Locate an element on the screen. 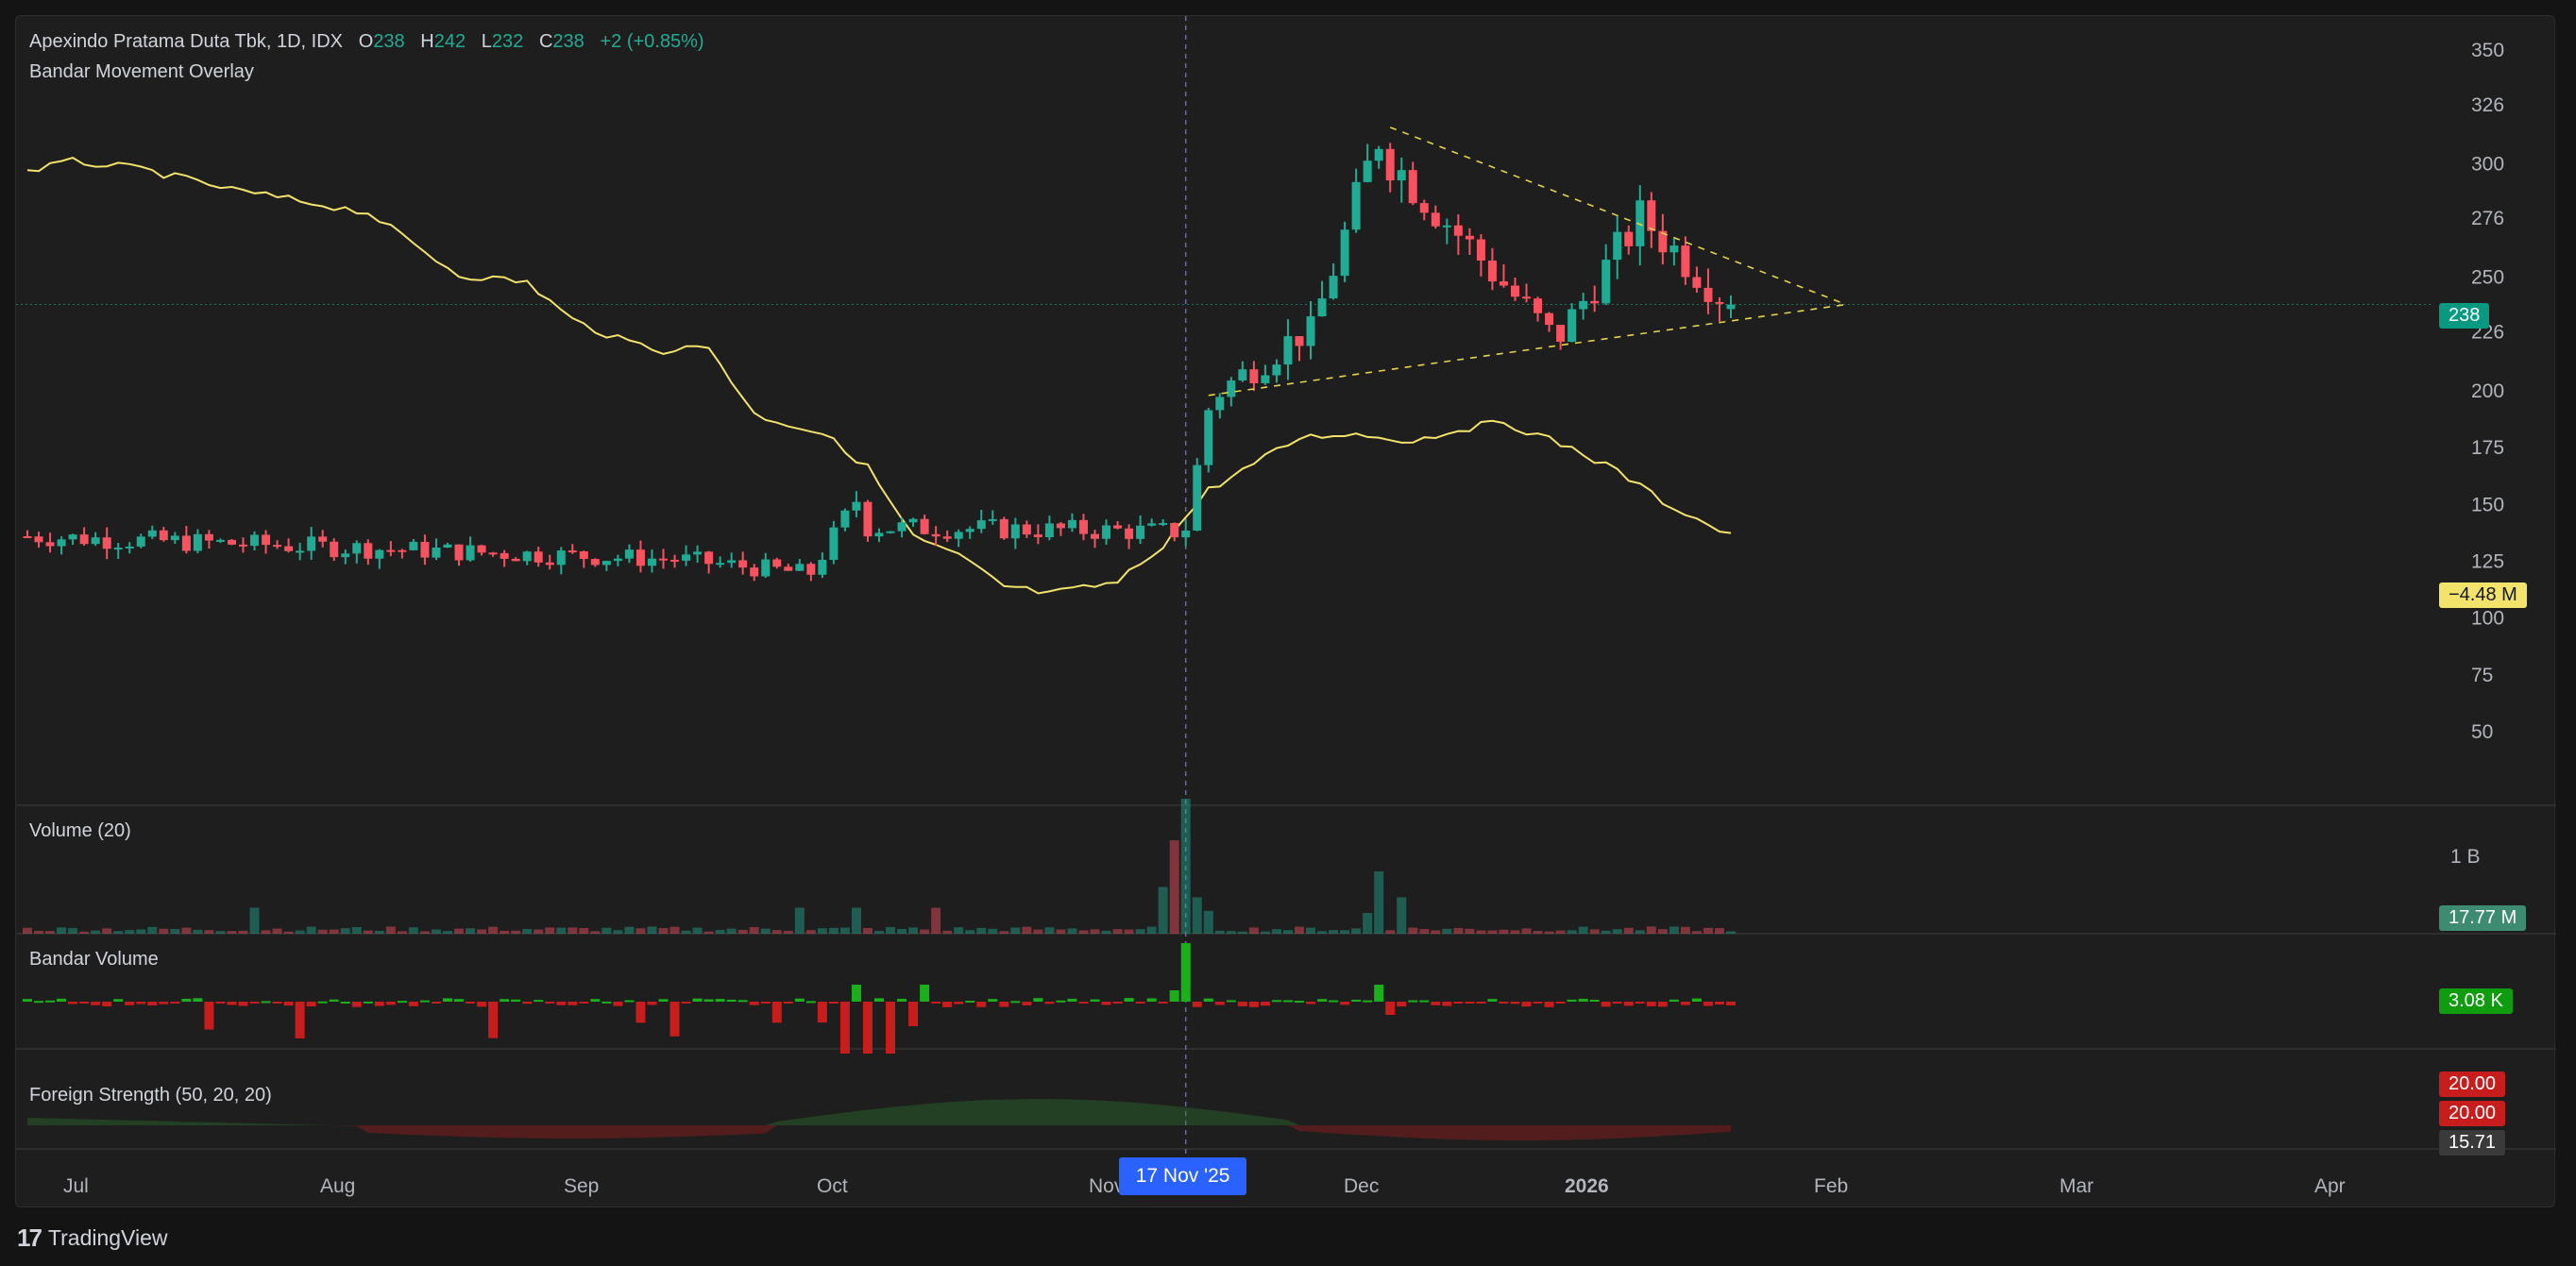 The image size is (2576, 1266). foreign-pane-title: Foreign Strength (50, 20, 20) is located at coordinates (150, 1095).